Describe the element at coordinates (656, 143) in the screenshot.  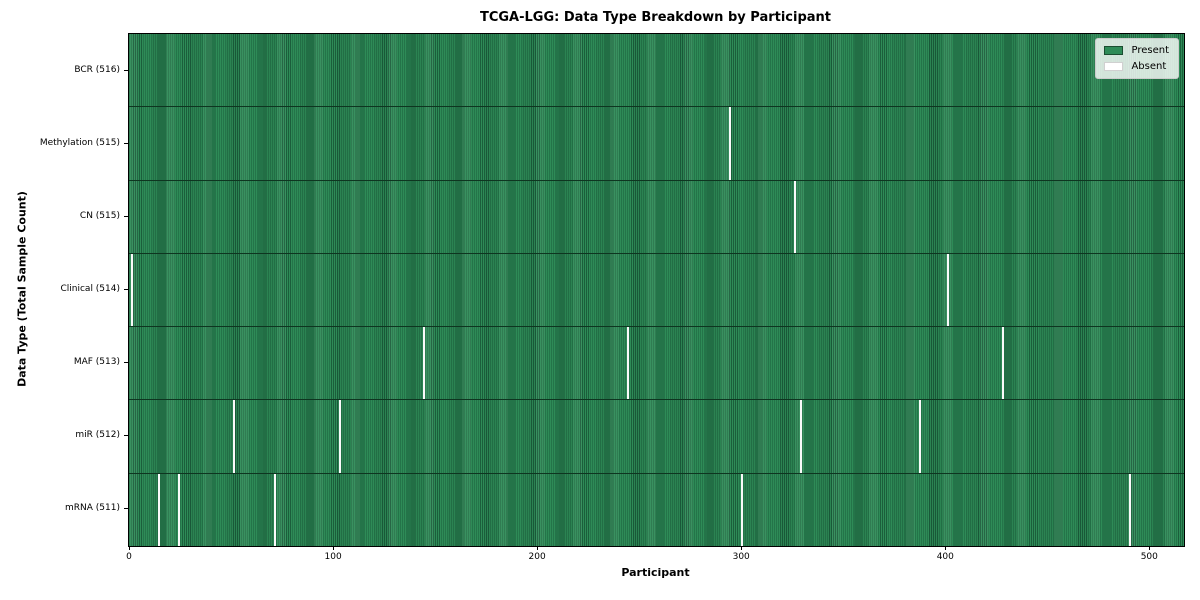
I see `heatmap-row-methylation` at that location.